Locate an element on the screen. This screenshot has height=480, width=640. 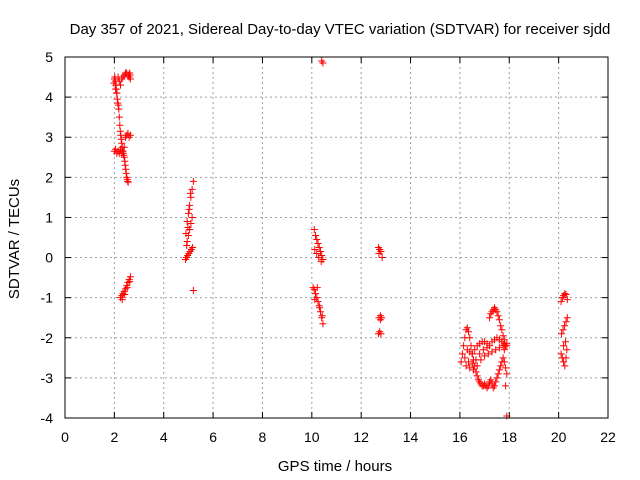
x-tick-label: 16 is located at coordinates (460, 437).